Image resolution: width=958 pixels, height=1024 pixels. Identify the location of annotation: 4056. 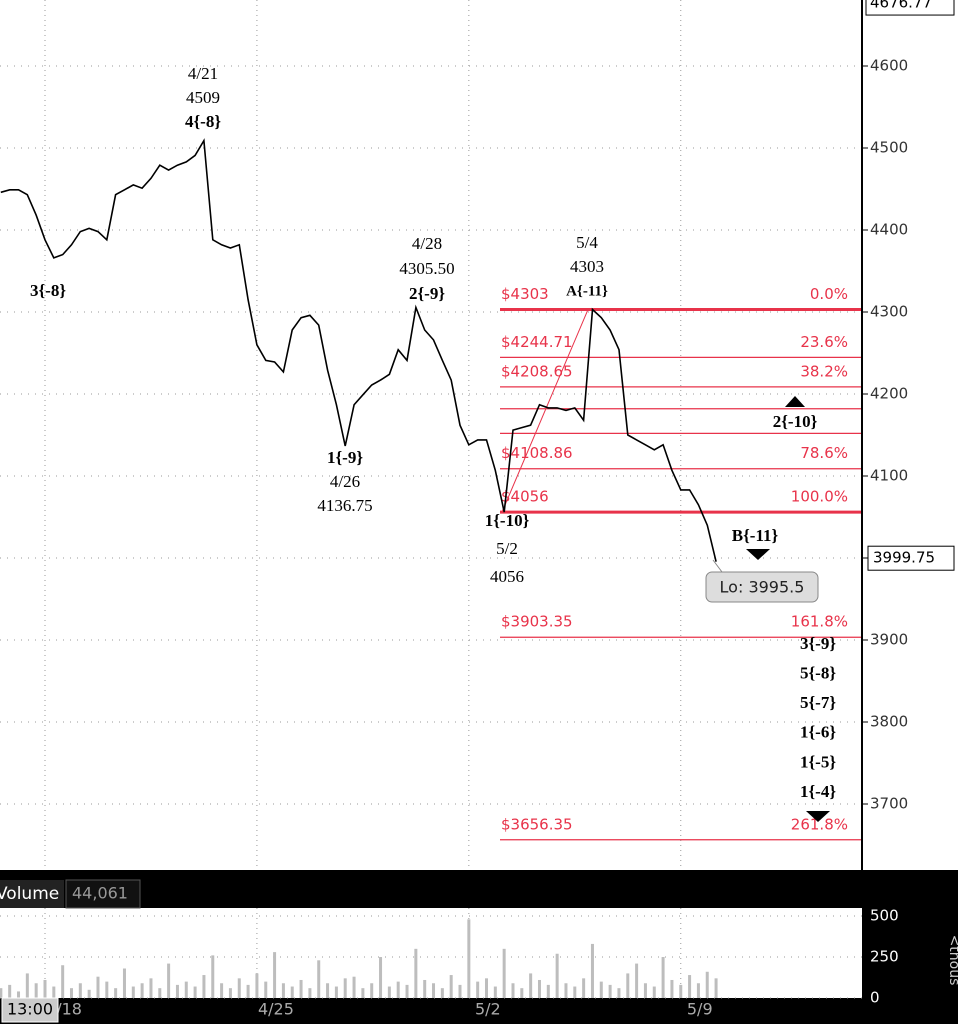
(507, 576).